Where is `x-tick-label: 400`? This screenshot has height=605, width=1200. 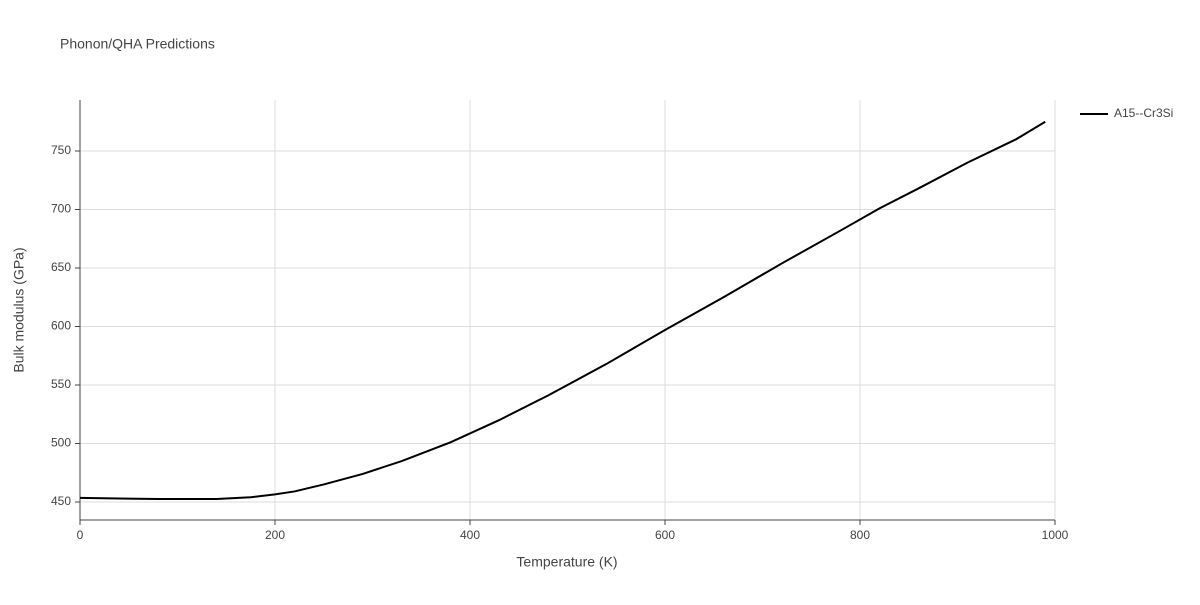 x-tick-label: 400 is located at coordinates (470, 535).